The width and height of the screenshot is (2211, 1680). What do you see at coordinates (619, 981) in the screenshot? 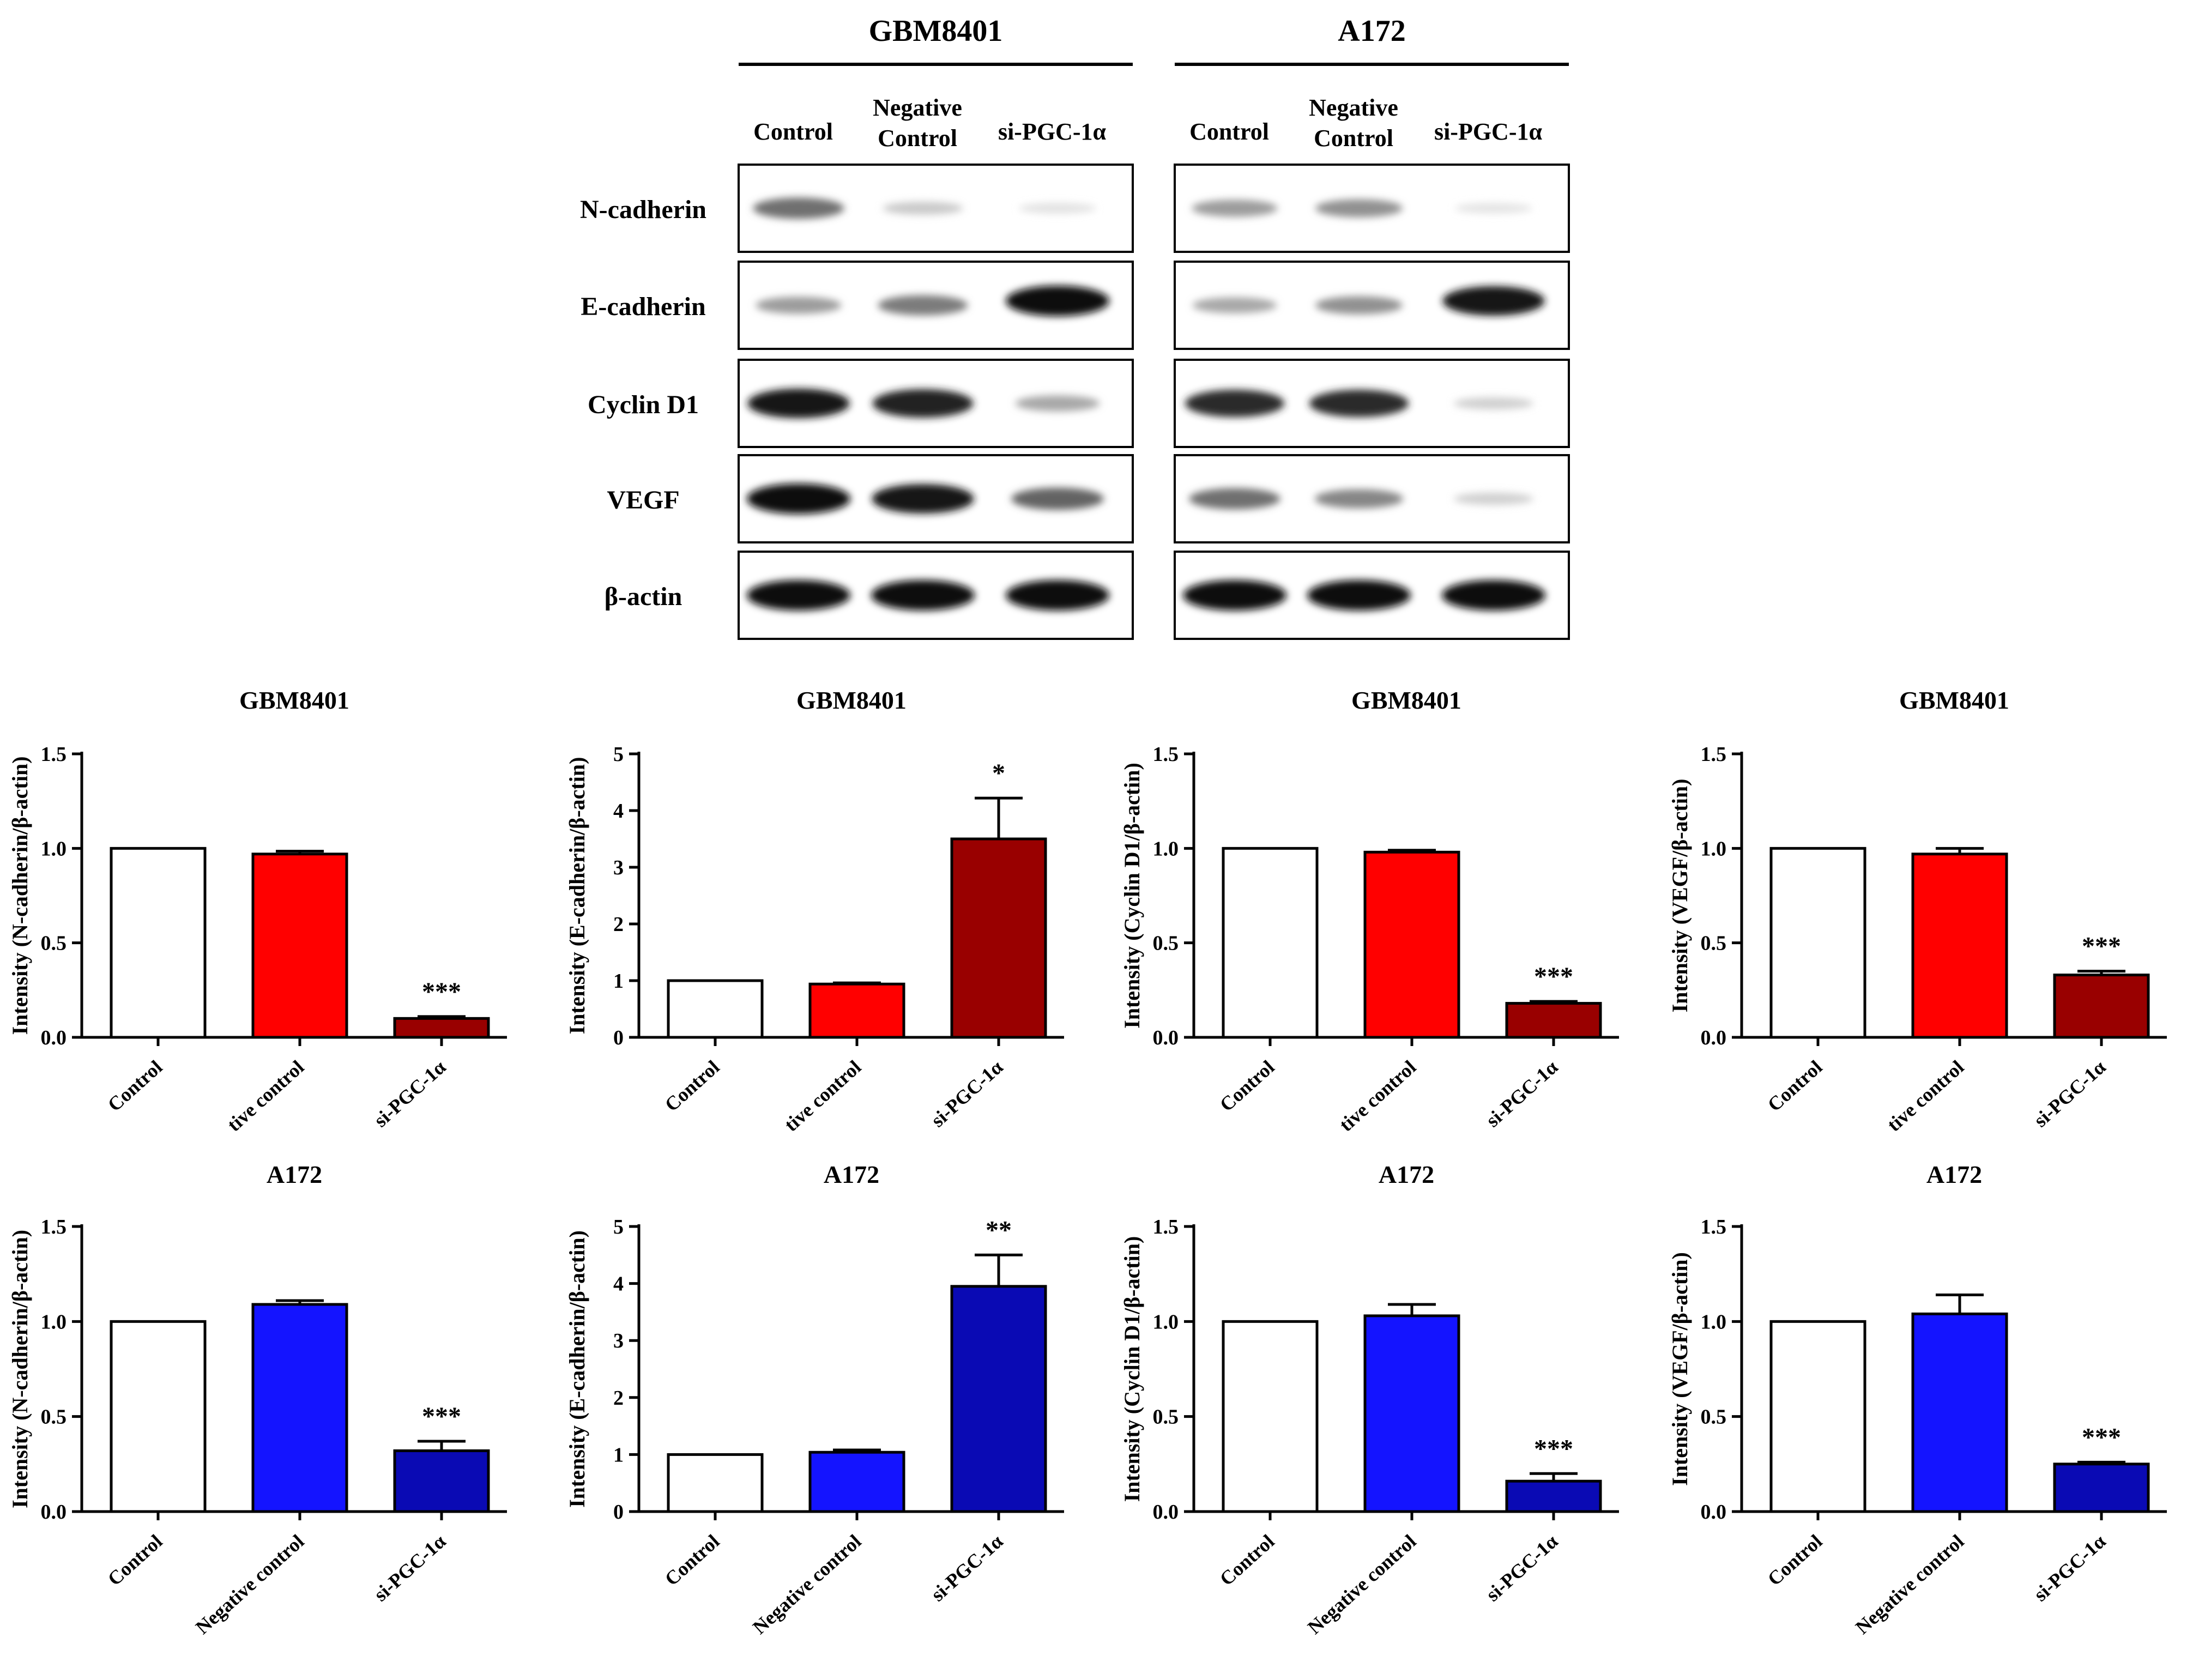
I see `chart-y-tick-label: 1` at bounding box center [619, 981].